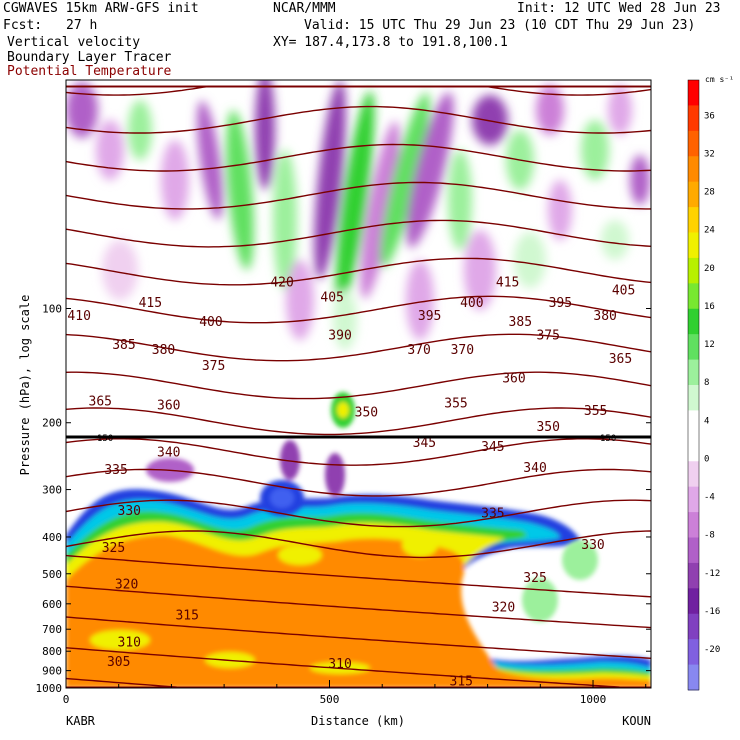  Describe the element at coordinates (52, 490) in the screenshot. I see `y-tick-label: 300` at that location.